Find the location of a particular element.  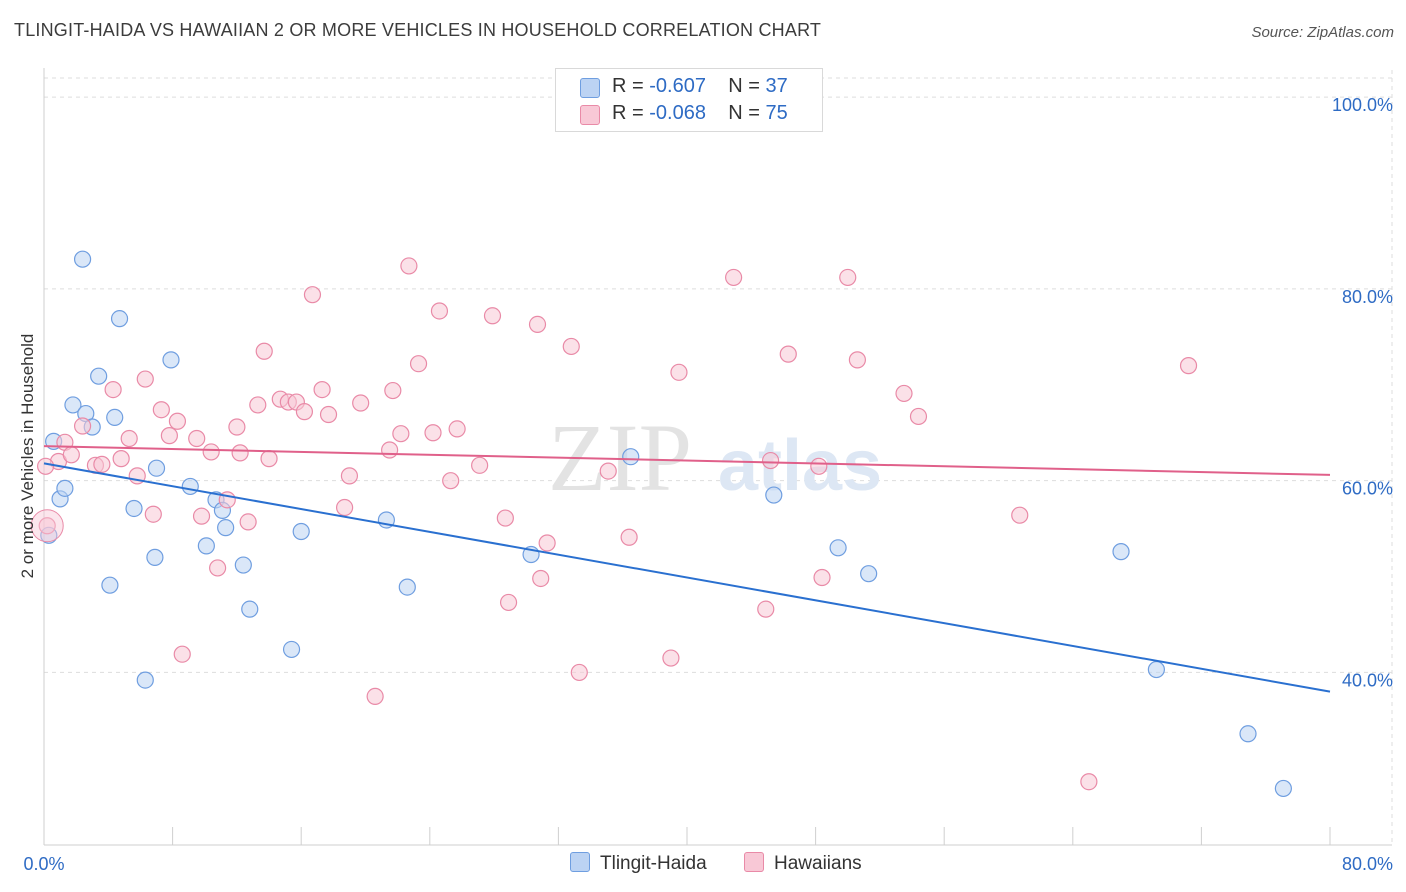

legend-swatch-hawaiians is located at coordinates (590, 115).